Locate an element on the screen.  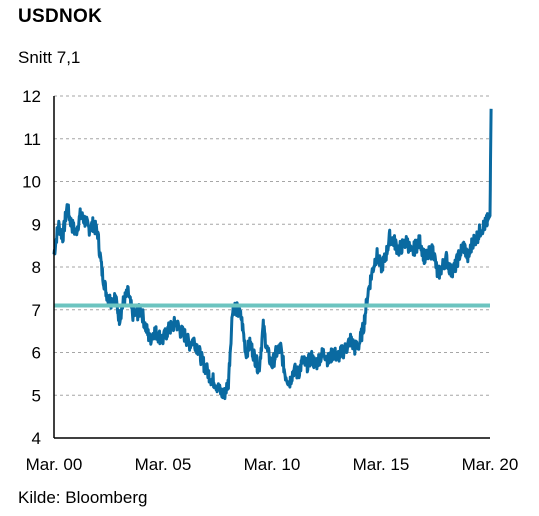
y-axis-tick-labels: 4 5 6 7 8 9 10 11 12 is located at coordinates (31, 267).